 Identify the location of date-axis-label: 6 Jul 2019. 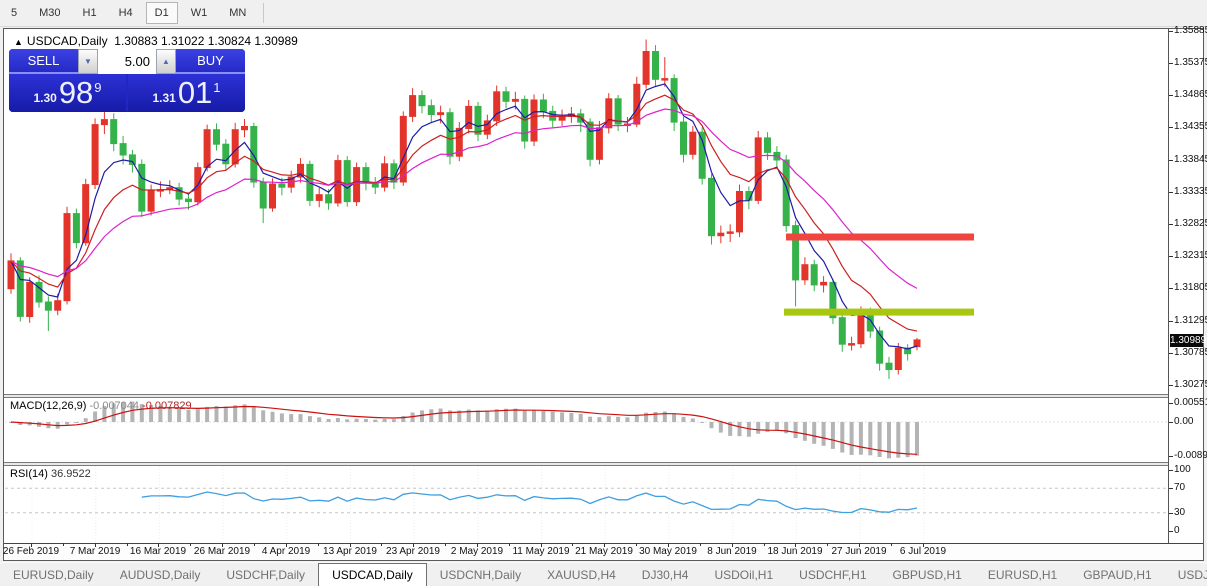
(923, 551).